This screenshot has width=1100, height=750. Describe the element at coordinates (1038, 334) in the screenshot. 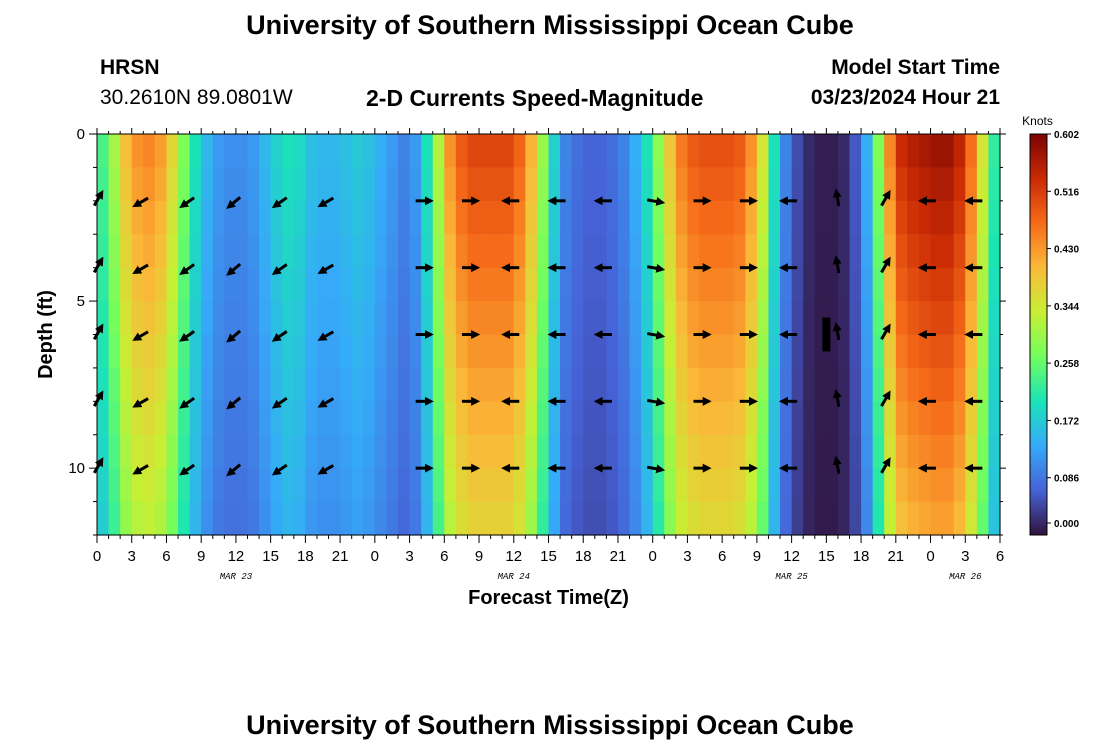

I see `colorbar-bar` at that location.